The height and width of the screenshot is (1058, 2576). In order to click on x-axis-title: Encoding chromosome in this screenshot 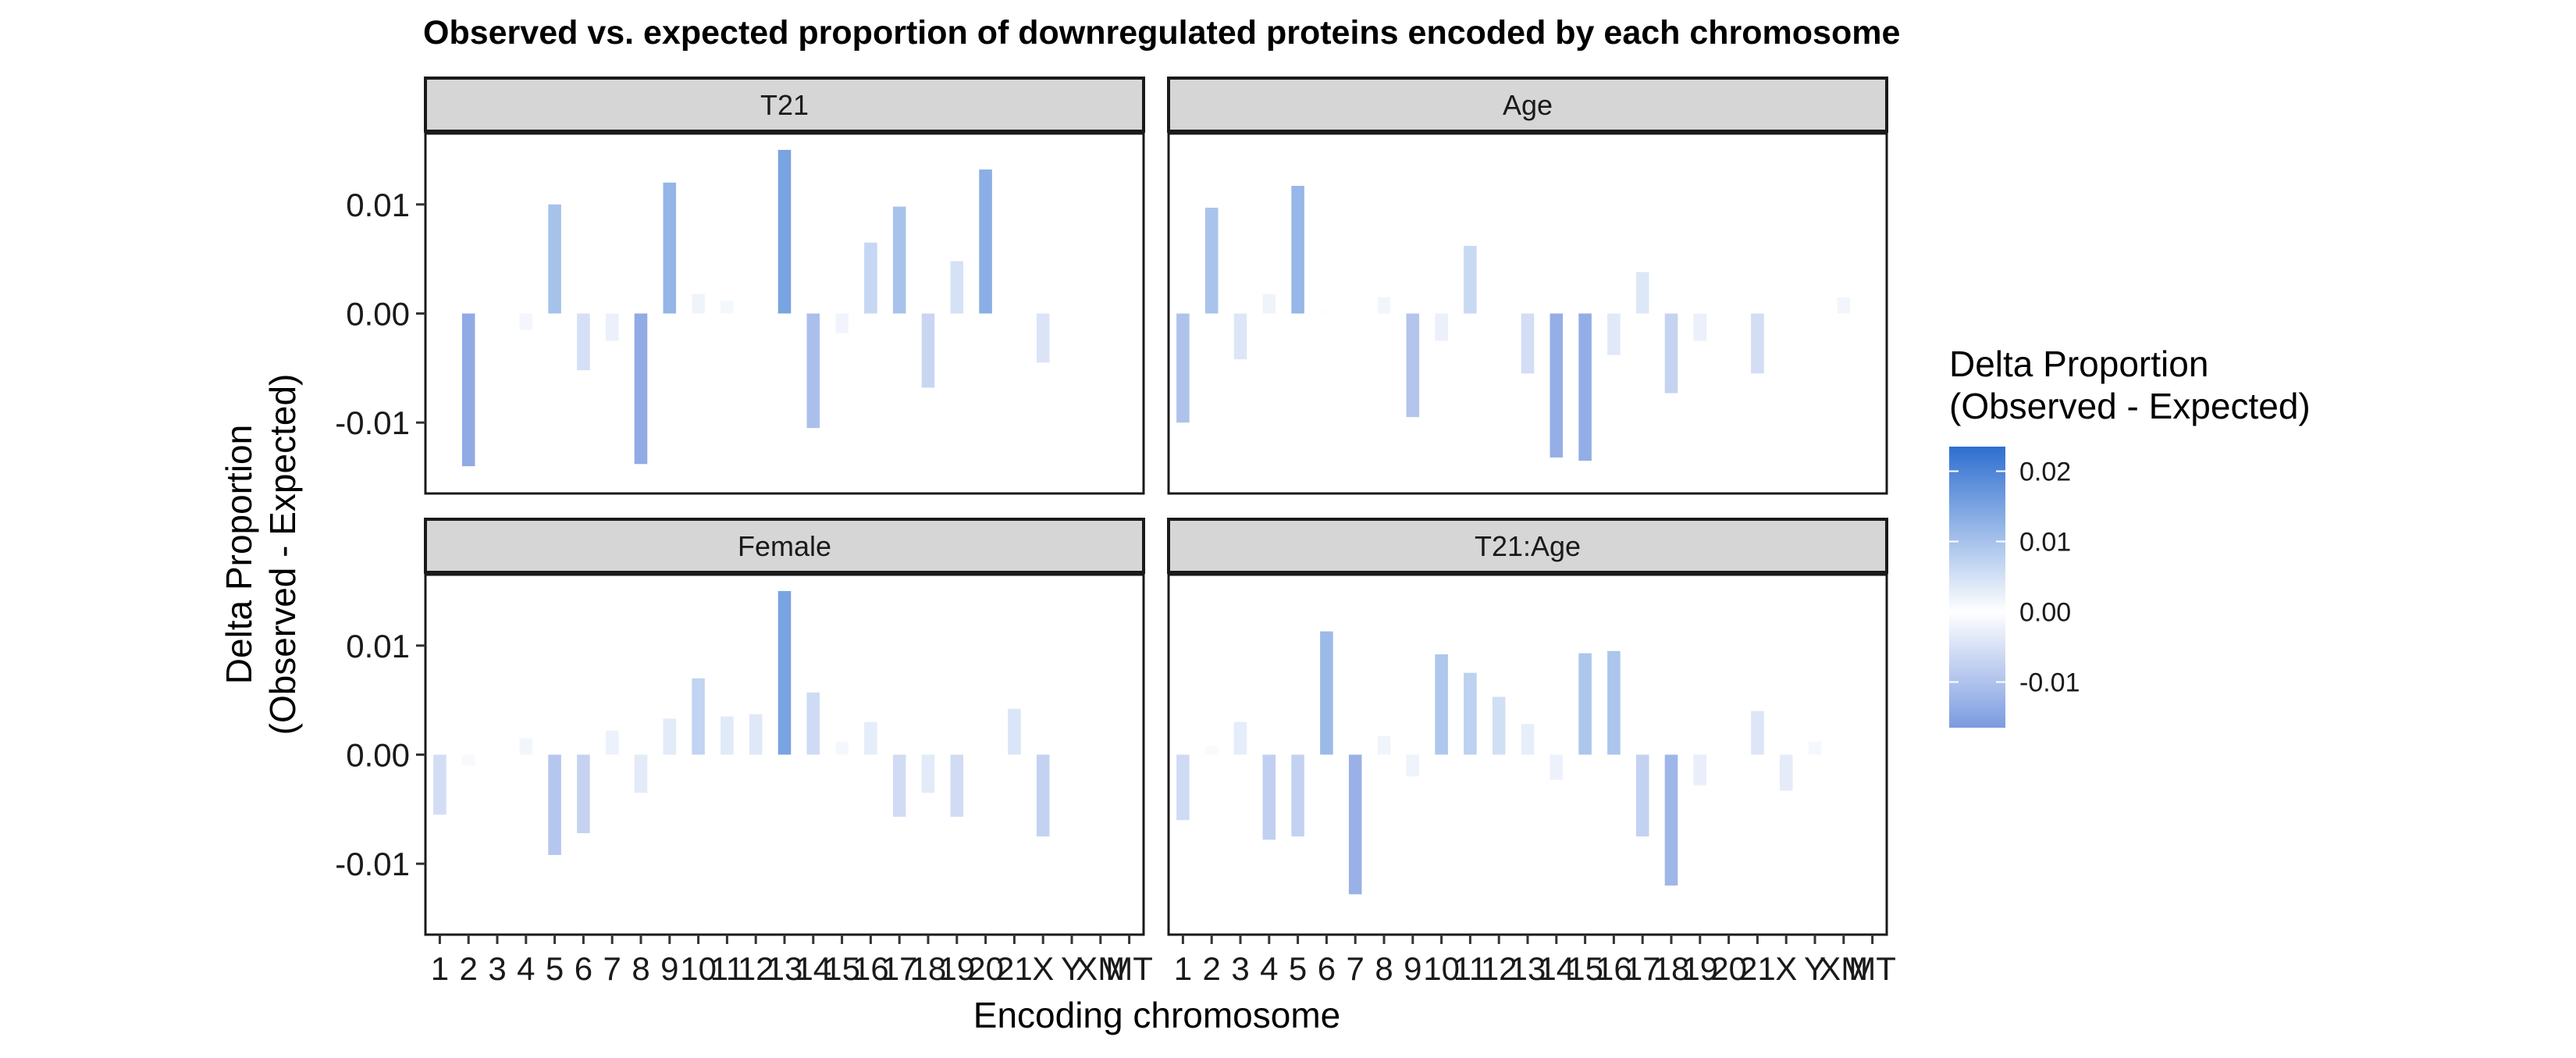, I will do `click(1156, 1015)`.